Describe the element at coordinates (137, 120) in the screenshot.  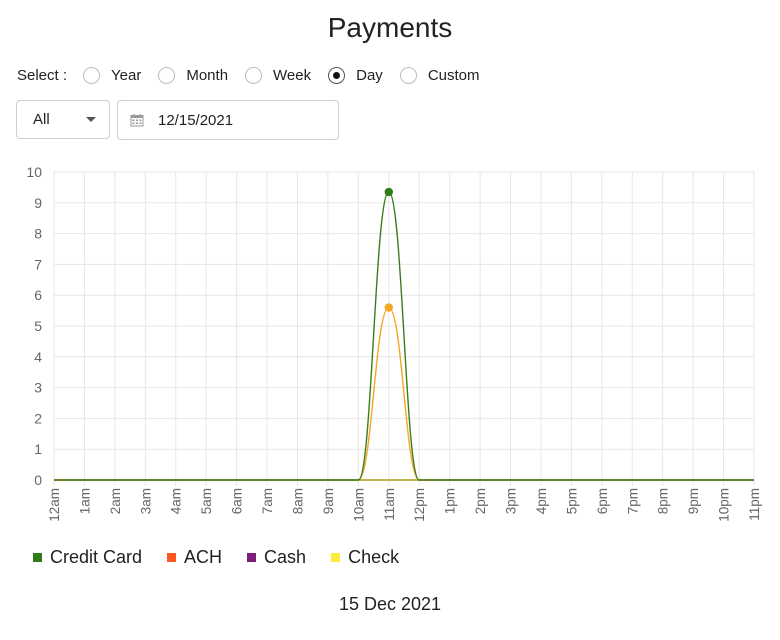
I see `calendar-icon` at that location.